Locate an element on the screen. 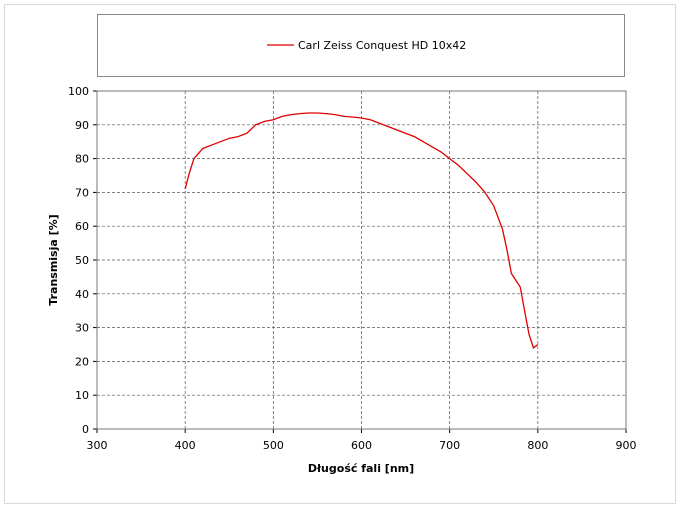  y-tick-label: 90 is located at coordinates (82, 125).